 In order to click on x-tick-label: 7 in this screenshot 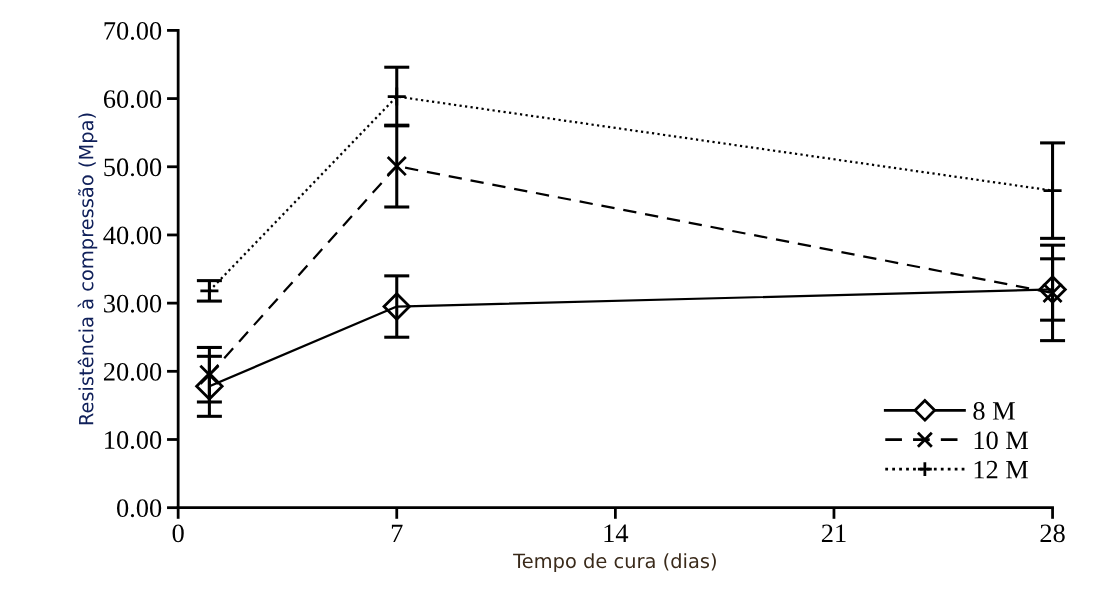, I will do `click(397, 533)`.